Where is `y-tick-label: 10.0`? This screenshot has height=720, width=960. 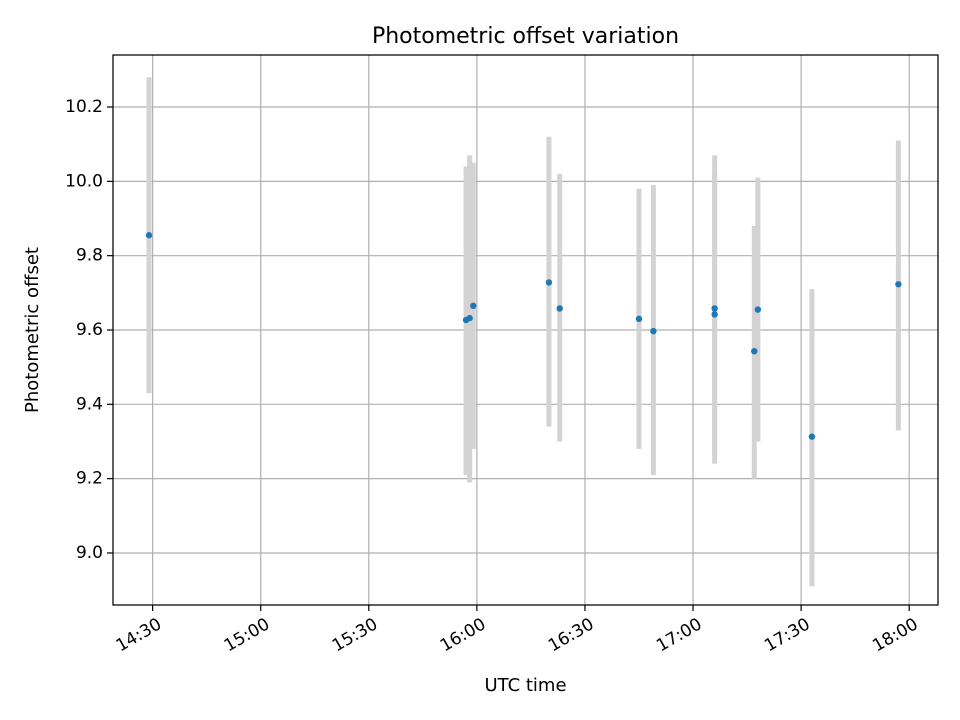
y-tick-label: 10.0 is located at coordinates (84, 181).